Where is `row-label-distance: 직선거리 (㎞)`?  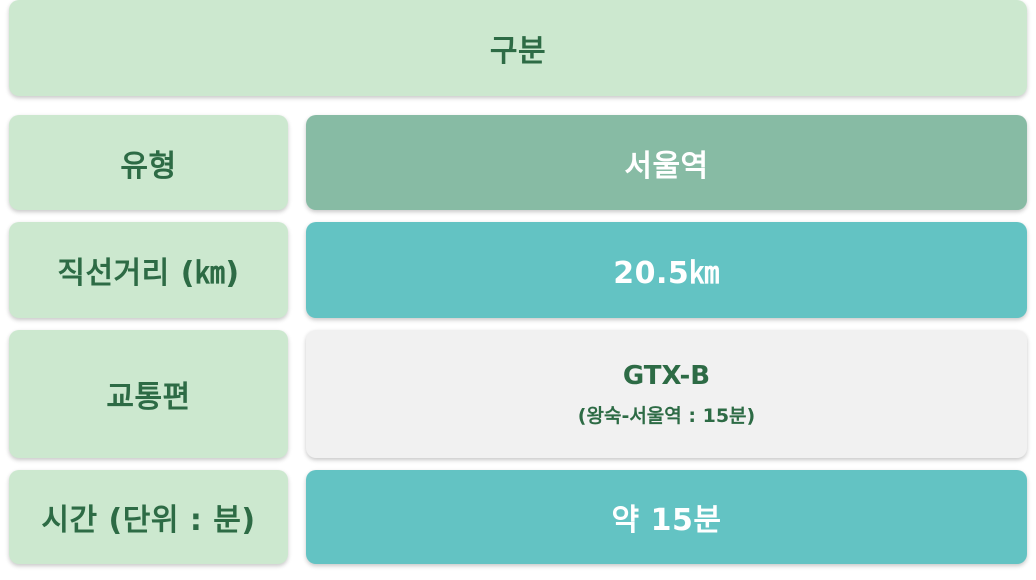 row-label-distance: 직선거리 (㎞) is located at coordinates (148, 270).